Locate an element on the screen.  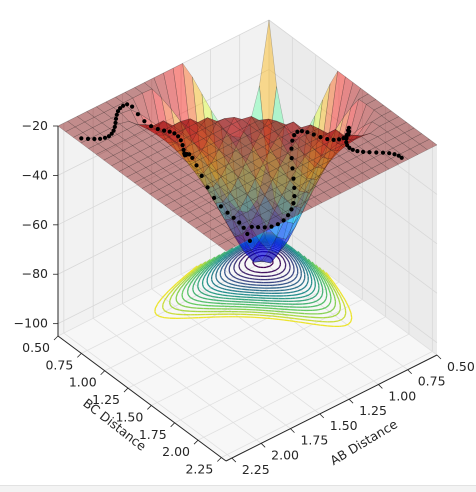
x-tick-label: 1.25 is located at coordinates (373, 410).